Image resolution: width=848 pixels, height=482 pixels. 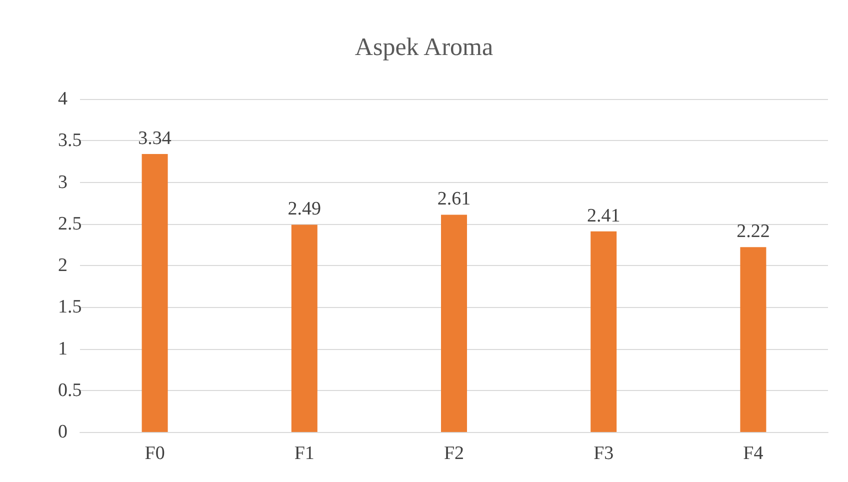 What do you see at coordinates (753, 453) in the screenshot?
I see `x-tick-label: F4` at bounding box center [753, 453].